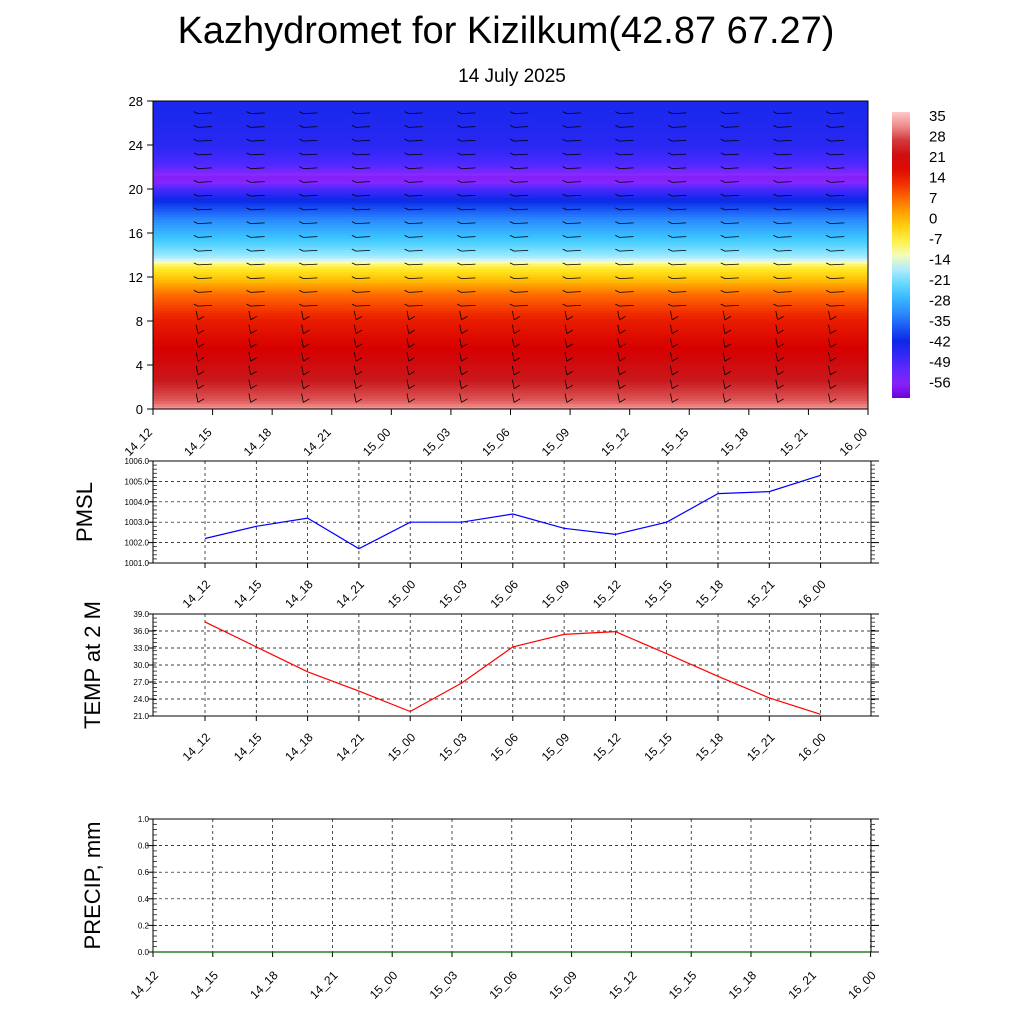 The image size is (1024, 1024). What do you see at coordinates (444, 985) in the screenshot?
I see `precip-xtick-label: 15_03` at bounding box center [444, 985].